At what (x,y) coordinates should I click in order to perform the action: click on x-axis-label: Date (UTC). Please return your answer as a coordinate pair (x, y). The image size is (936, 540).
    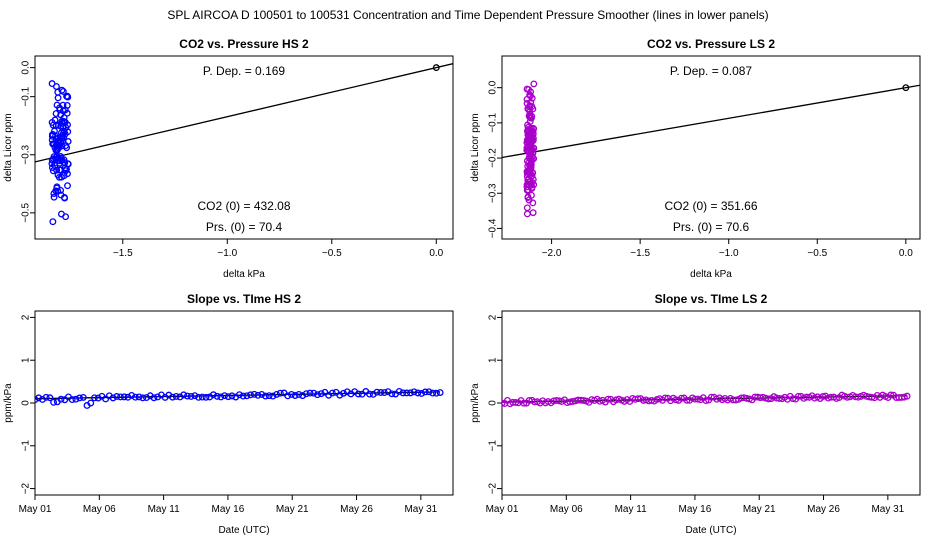
    Looking at the image, I should click on (243, 530).